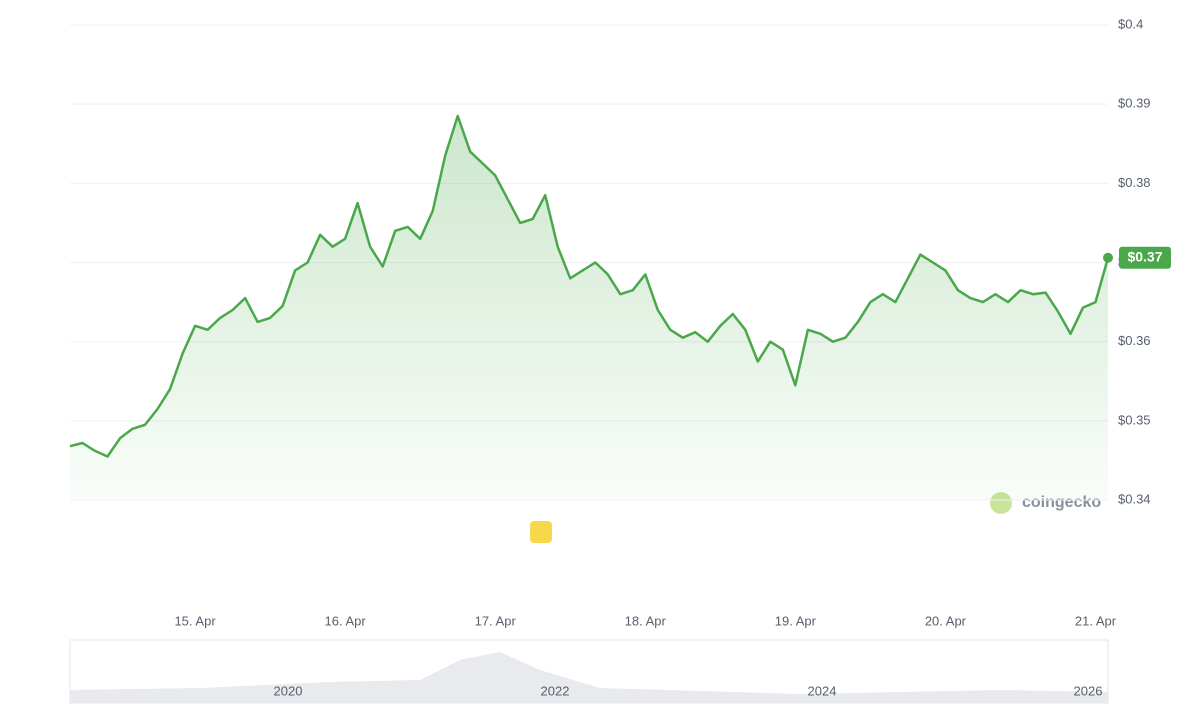 The width and height of the screenshot is (1200, 721). What do you see at coordinates (822, 690) in the screenshot?
I see `navigator-label: 2024` at bounding box center [822, 690].